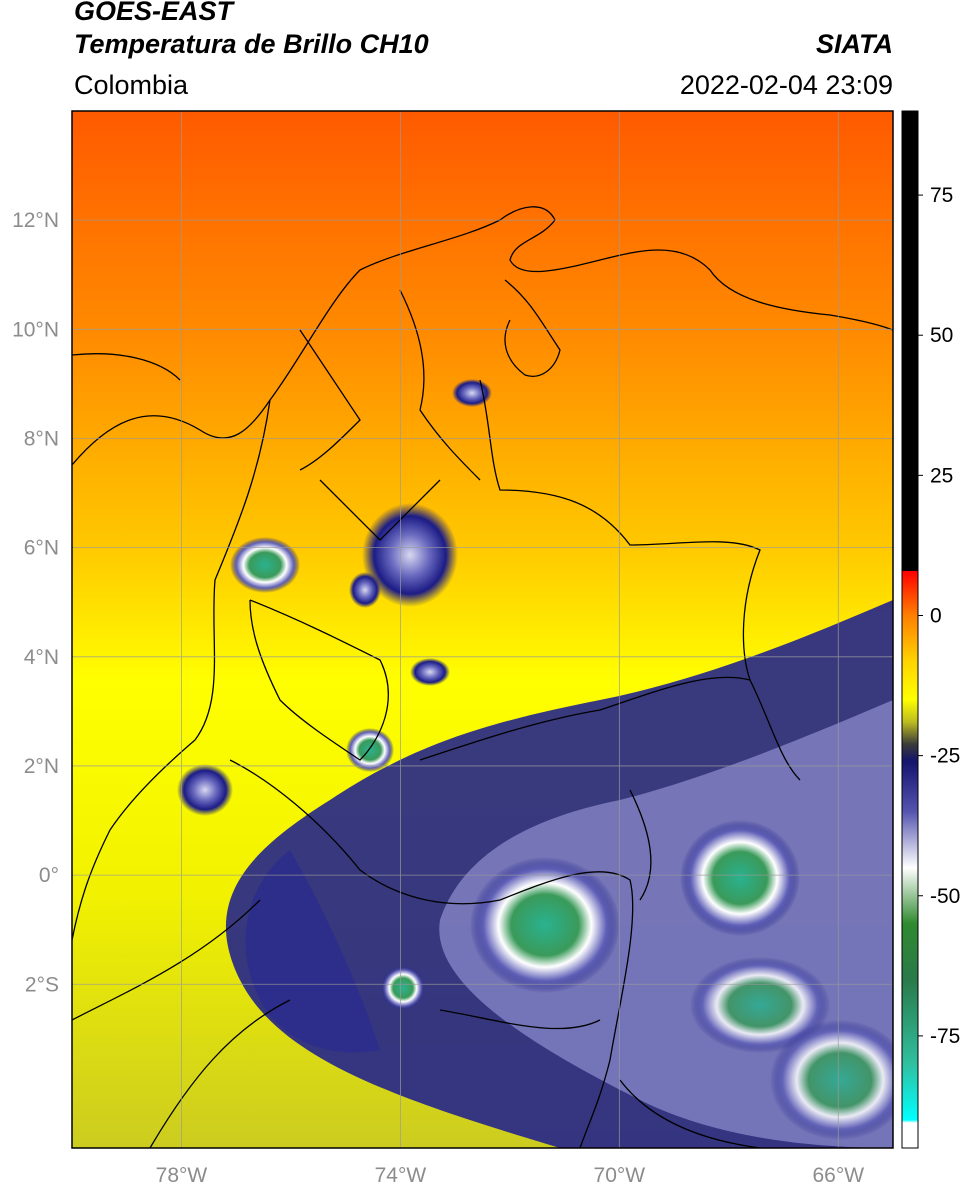 Image resolution: width=966 pixels, height=1190 pixels. I want to click on colorbar-tick-label: 25, so click(941, 475).